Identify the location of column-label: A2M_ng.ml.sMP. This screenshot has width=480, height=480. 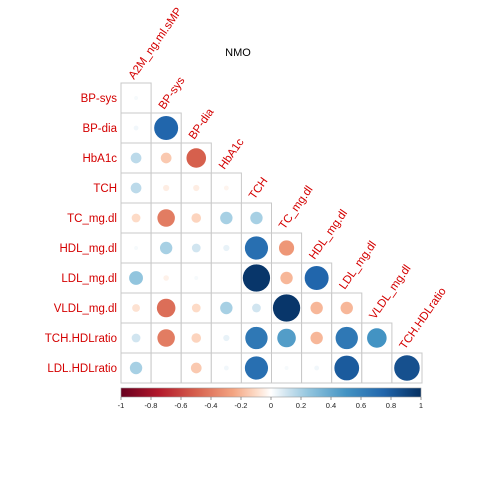
(156, 43).